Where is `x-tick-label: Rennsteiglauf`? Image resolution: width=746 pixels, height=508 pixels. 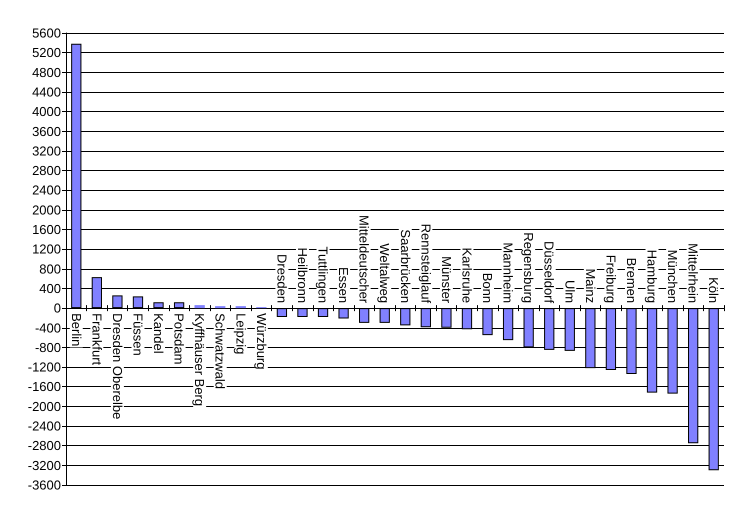 x-tick-label: Rennsteiglauf is located at coordinates (426, 264).